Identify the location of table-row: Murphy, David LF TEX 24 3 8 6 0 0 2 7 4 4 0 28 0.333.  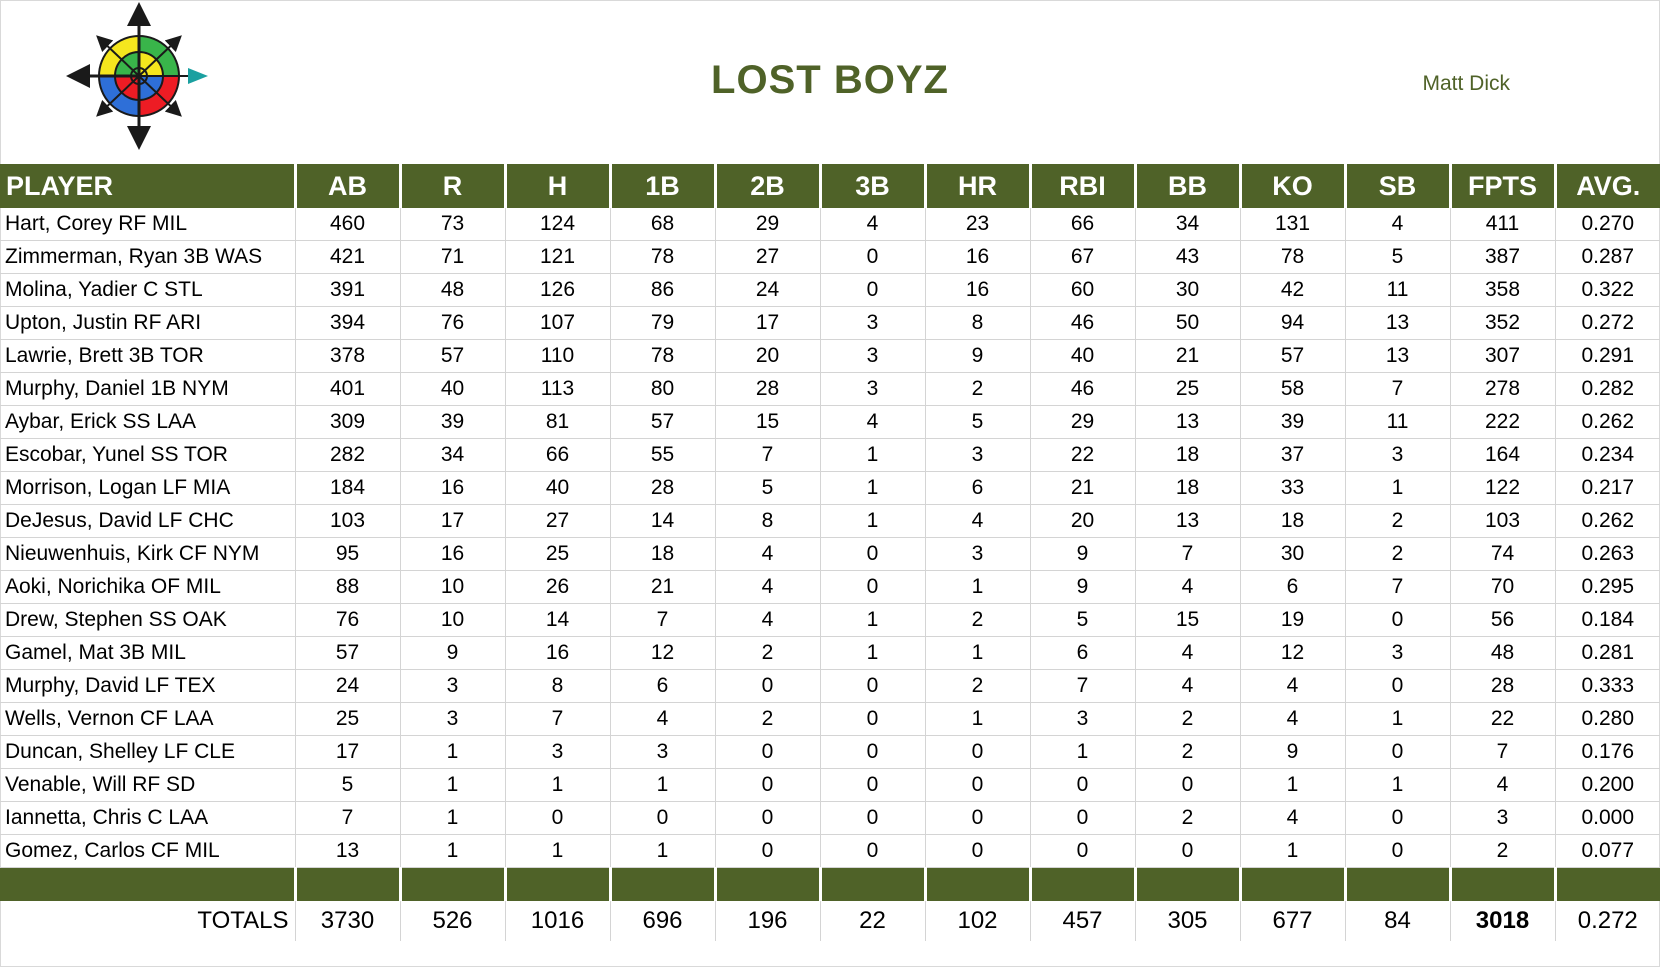
(830, 686).